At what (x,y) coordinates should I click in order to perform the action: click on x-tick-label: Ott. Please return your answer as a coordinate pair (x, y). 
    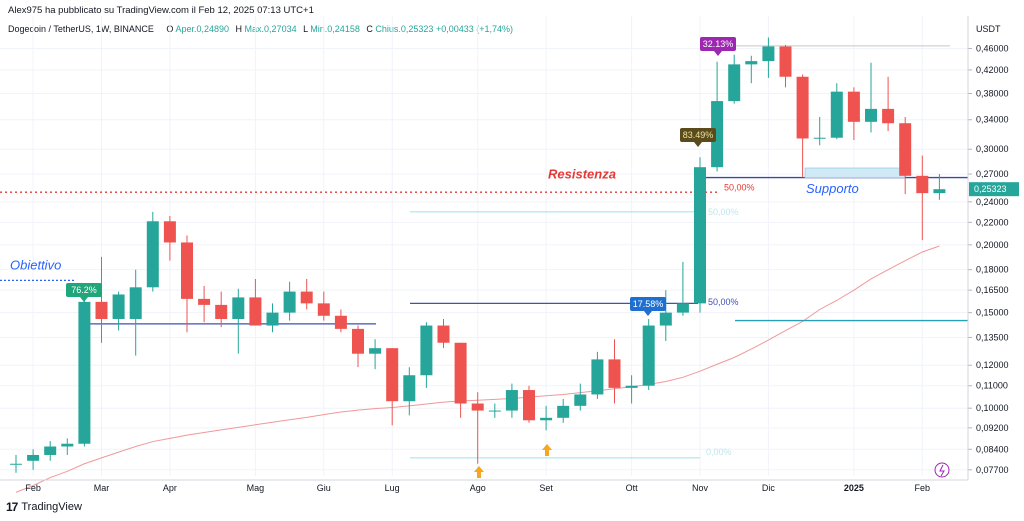
    Looking at the image, I should click on (632, 488).